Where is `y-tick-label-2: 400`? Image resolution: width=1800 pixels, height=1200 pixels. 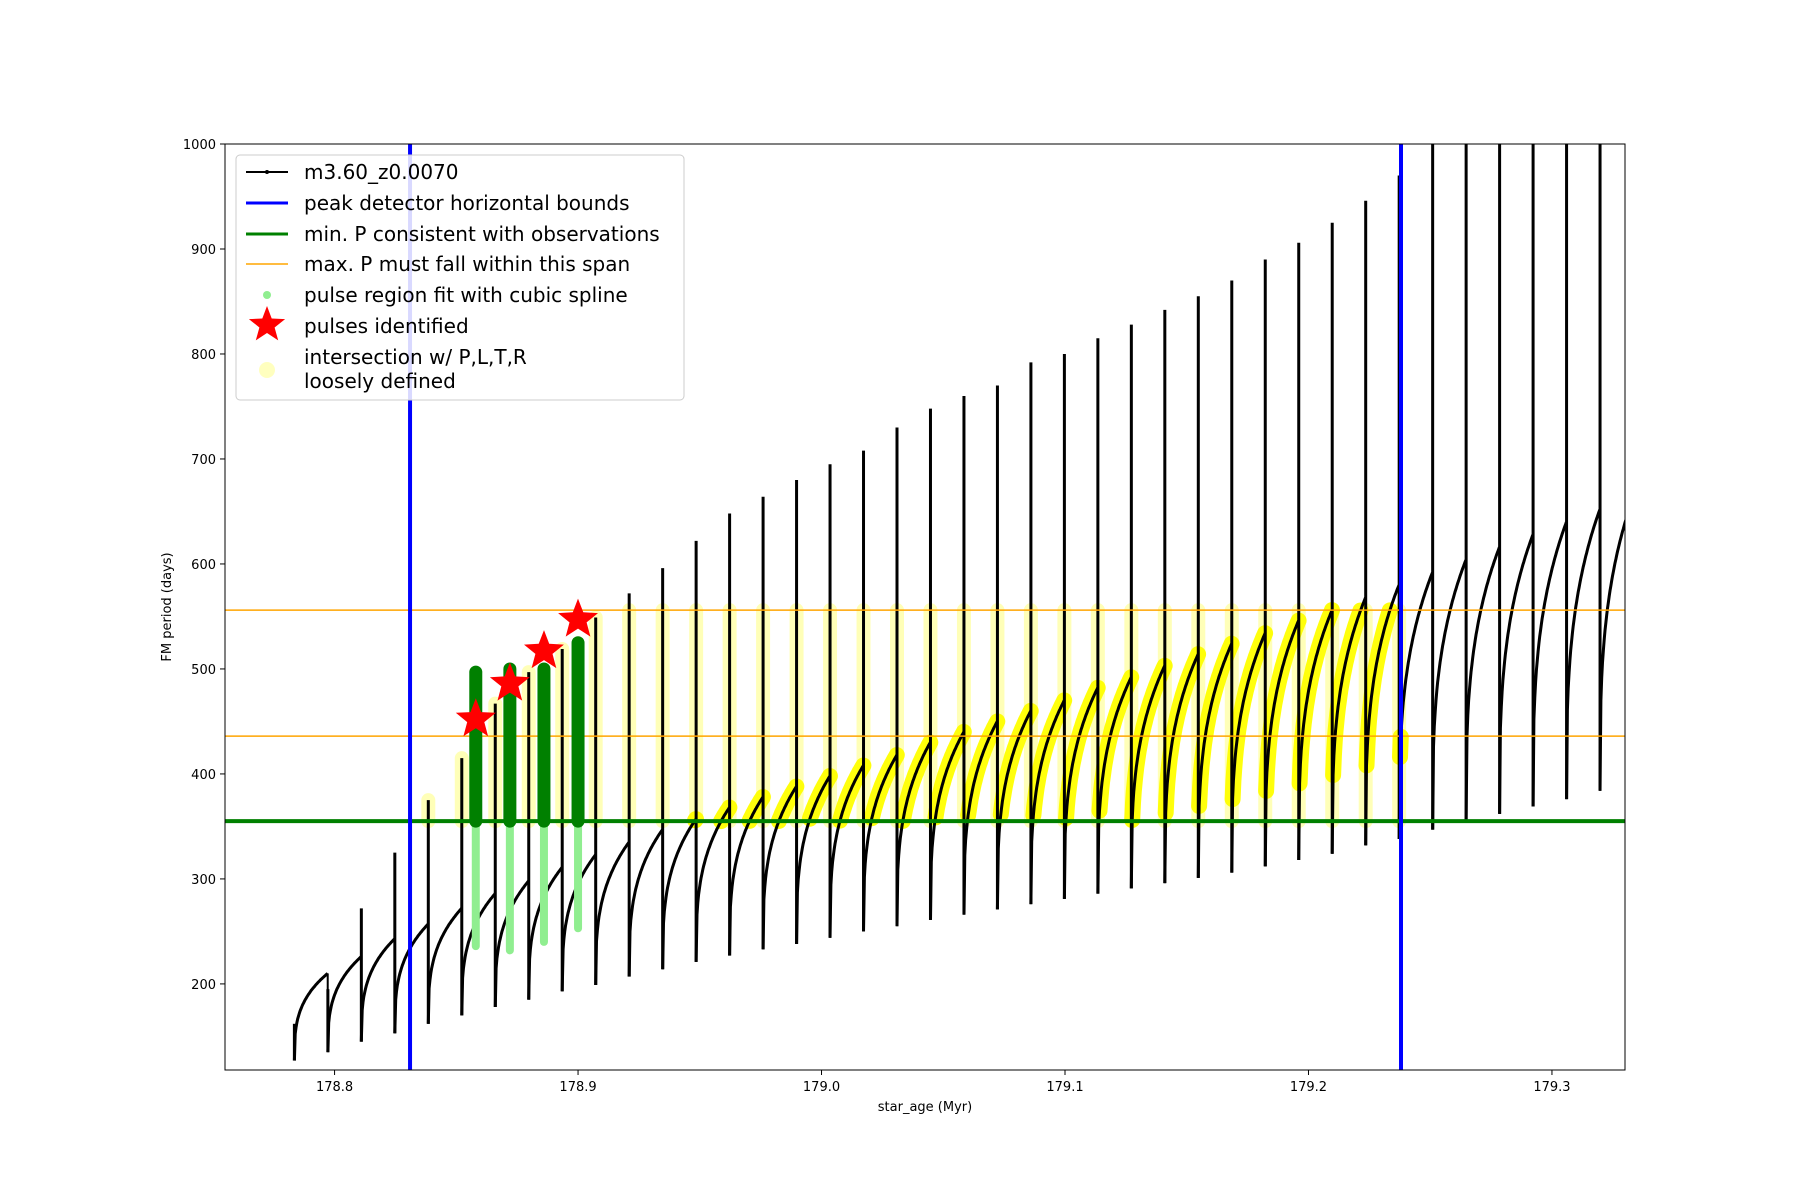
y-tick-label-2: 400 is located at coordinates (203, 775).